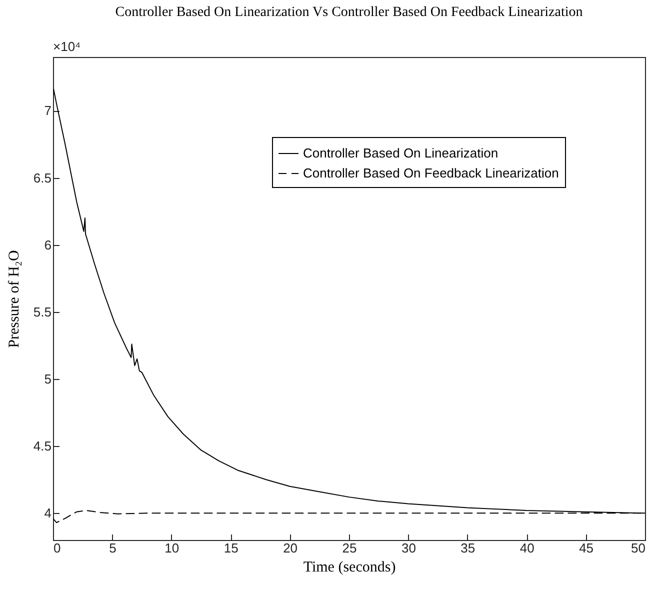 The image size is (668, 589). I want to click on x-tick-label: 35, so click(468, 548).